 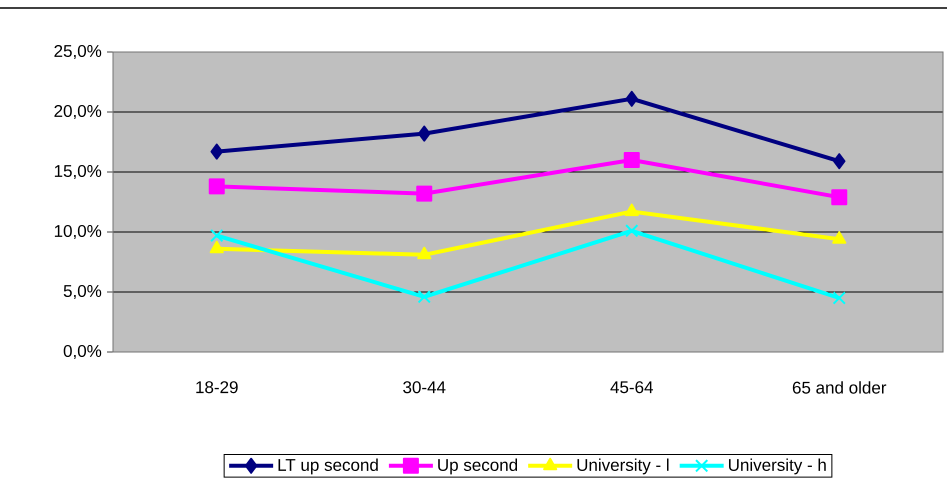 What do you see at coordinates (217, 387) in the screenshot?
I see `x-tick-label: 18-29` at bounding box center [217, 387].